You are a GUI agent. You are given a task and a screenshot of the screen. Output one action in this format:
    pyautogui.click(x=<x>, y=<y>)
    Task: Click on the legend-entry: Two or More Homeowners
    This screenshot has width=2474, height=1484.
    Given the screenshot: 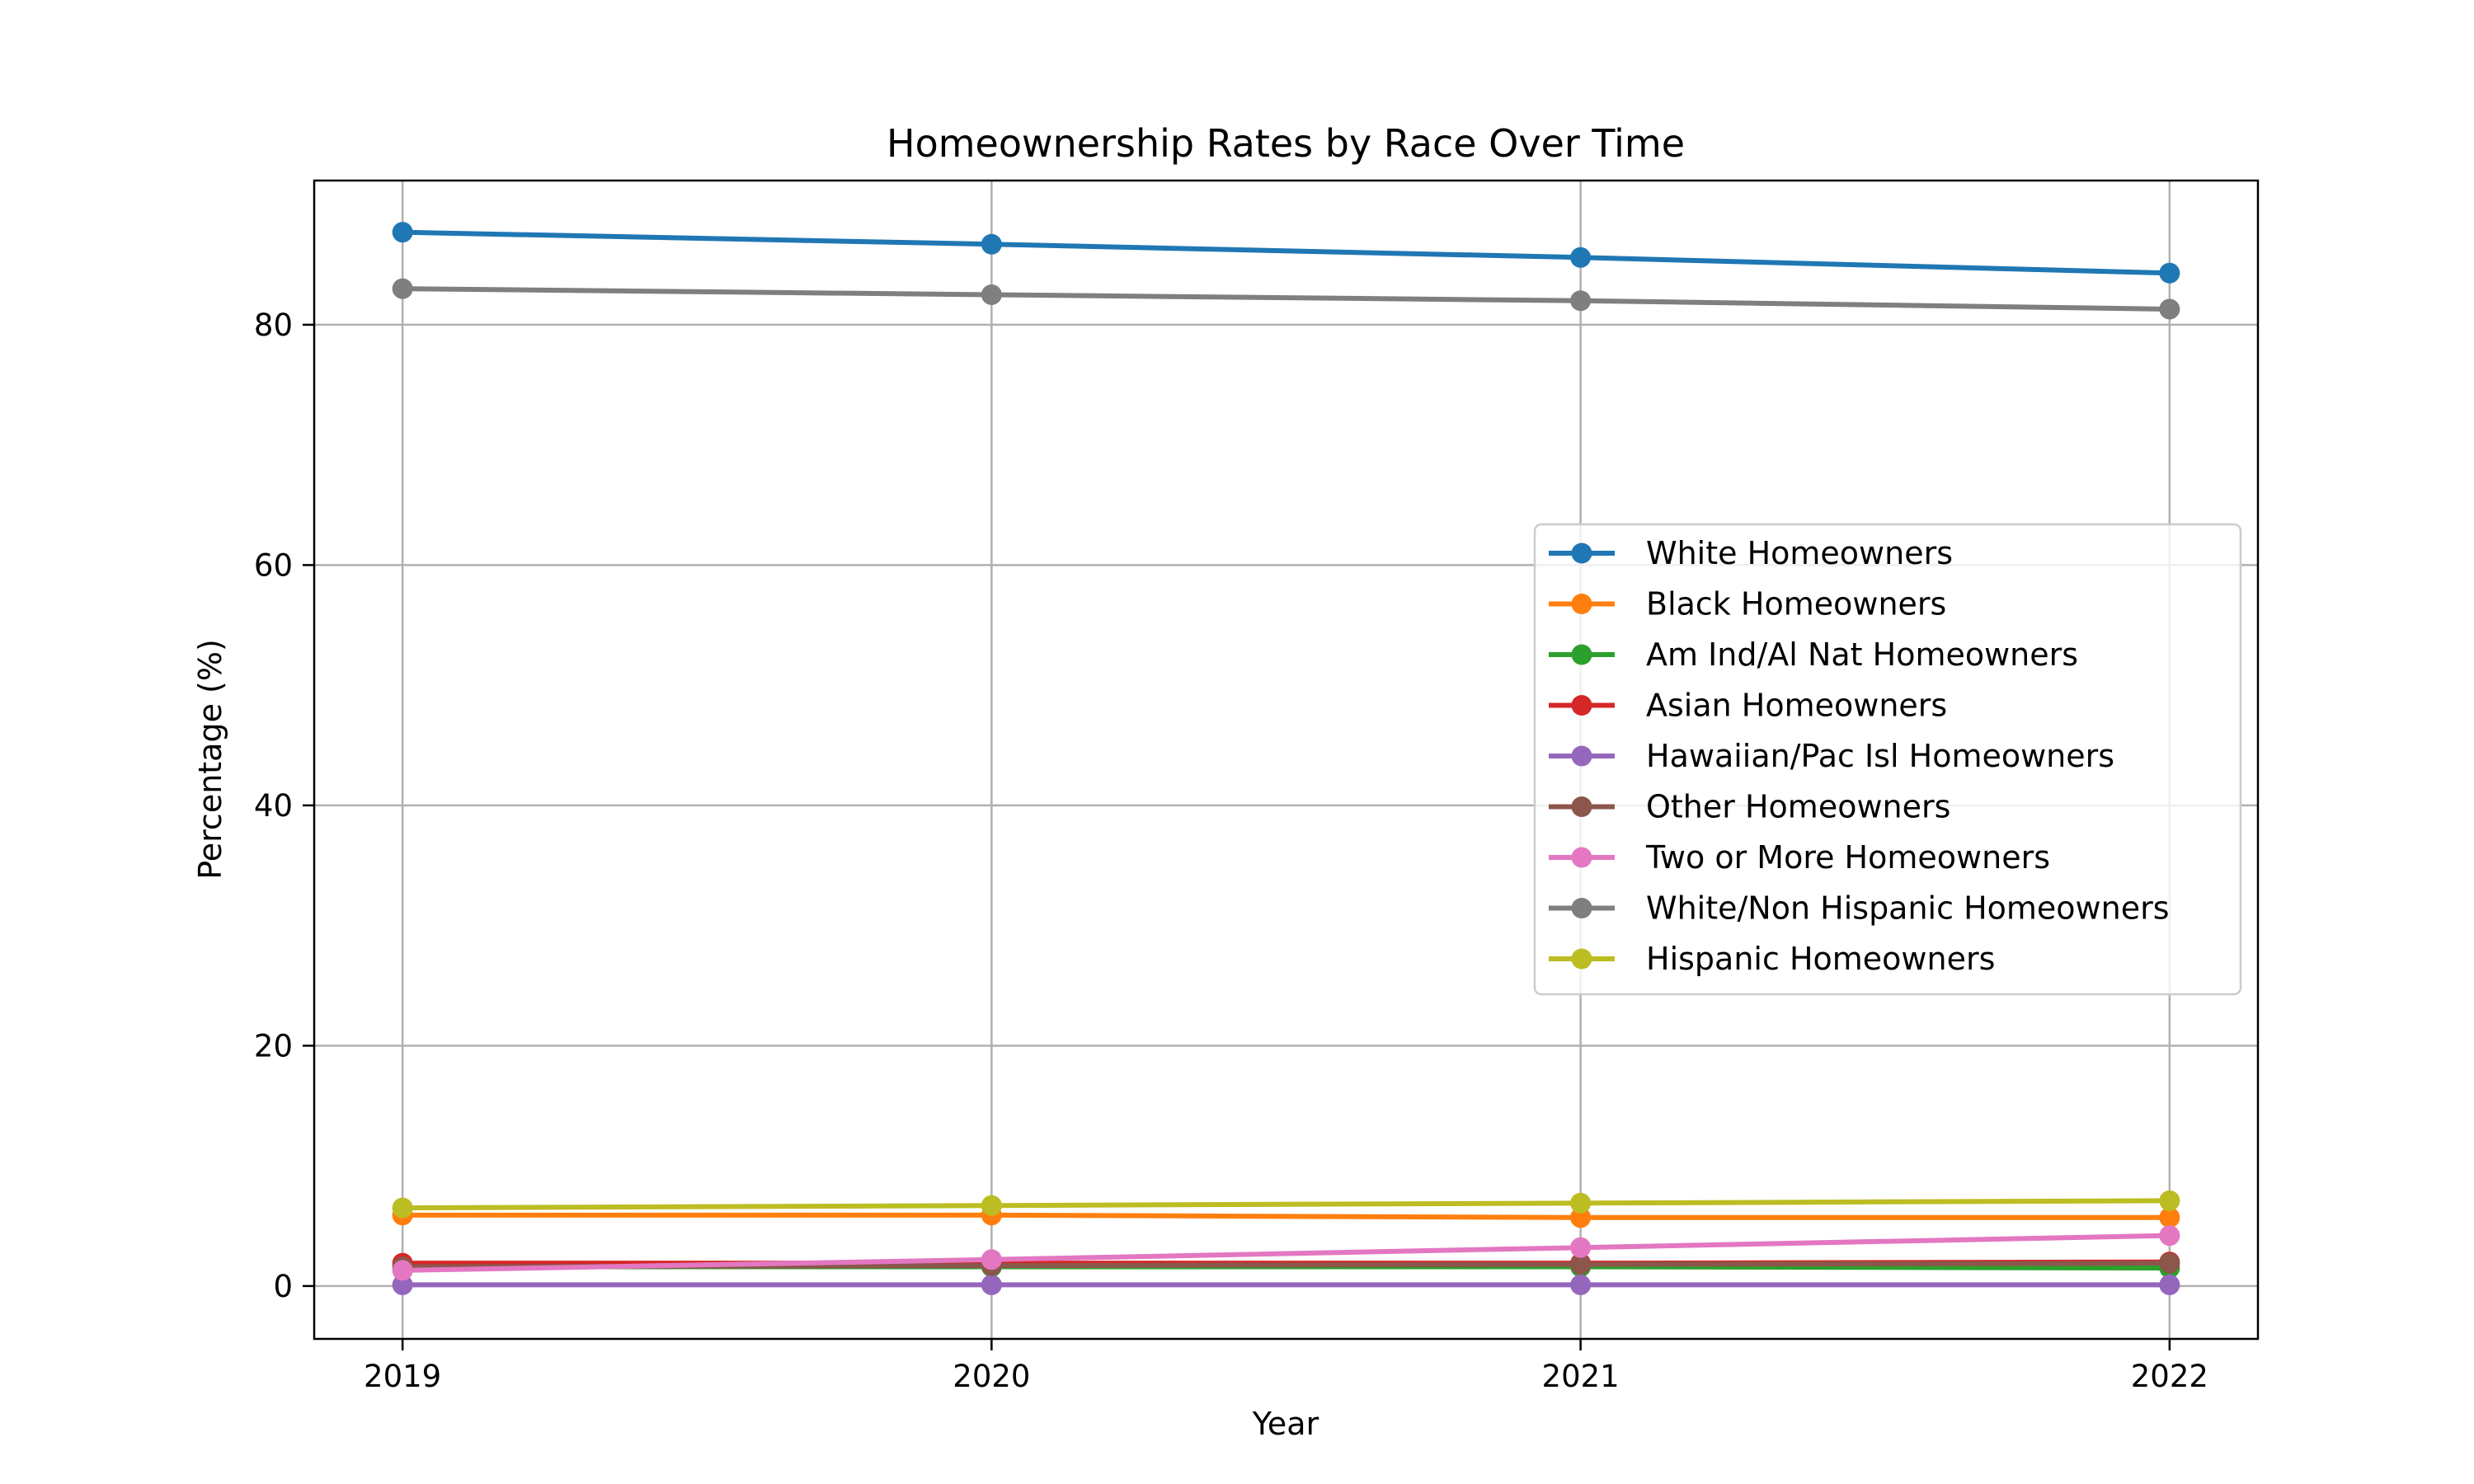 What is the action you would take?
    pyautogui.click(x=1799, y=858)
    